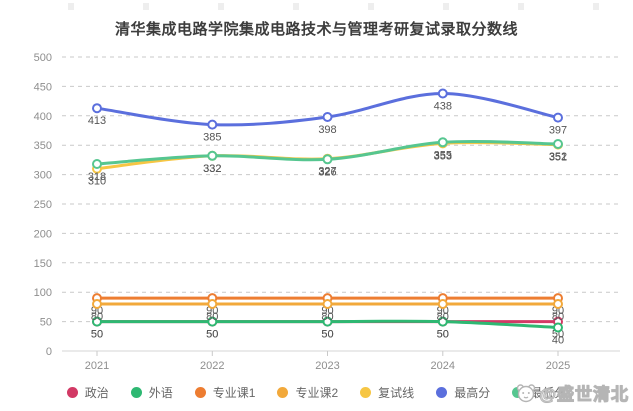  I want to click on series-point-label-lowest-score: 355, so click(443, 155).